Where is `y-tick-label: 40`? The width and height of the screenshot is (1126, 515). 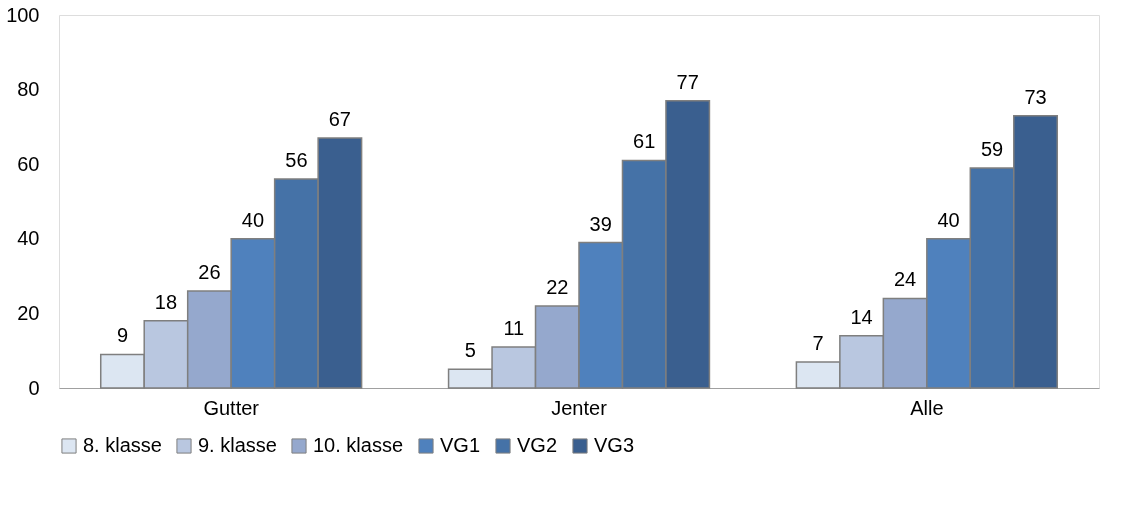 y-tick-label: 40 is located at coordinates (28, 238).